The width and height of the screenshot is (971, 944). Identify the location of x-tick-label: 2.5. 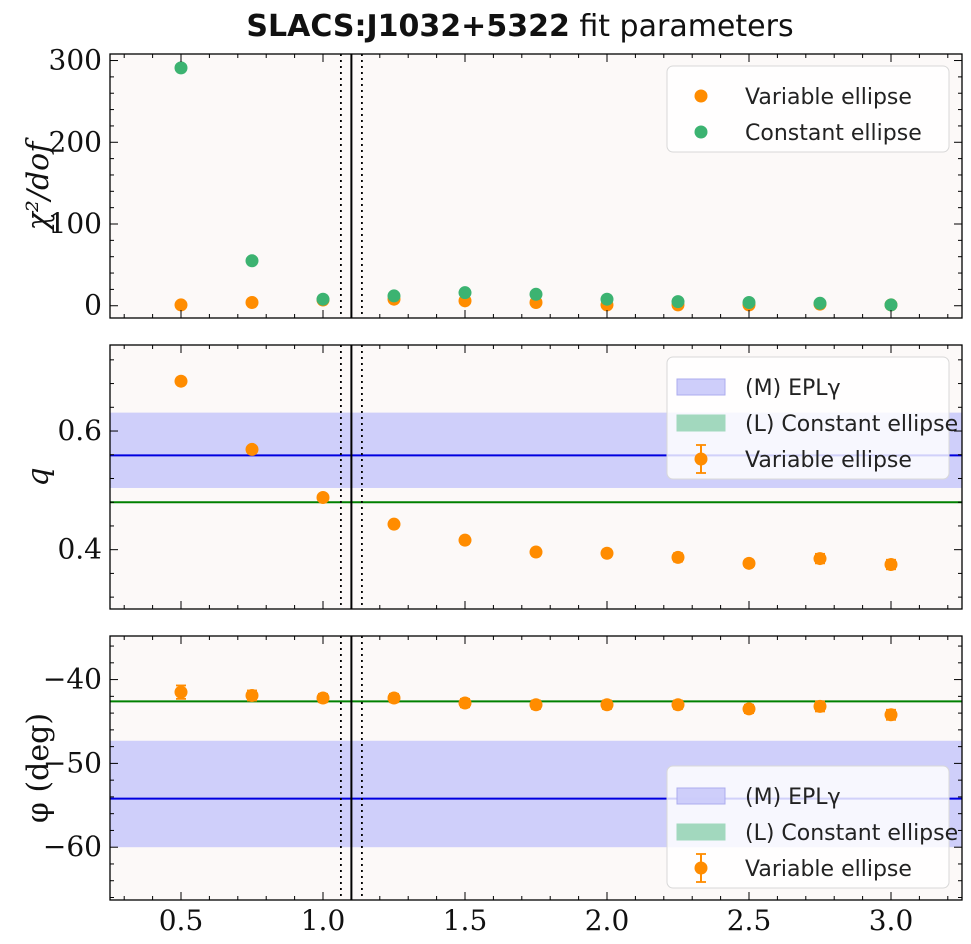
(749, 920).